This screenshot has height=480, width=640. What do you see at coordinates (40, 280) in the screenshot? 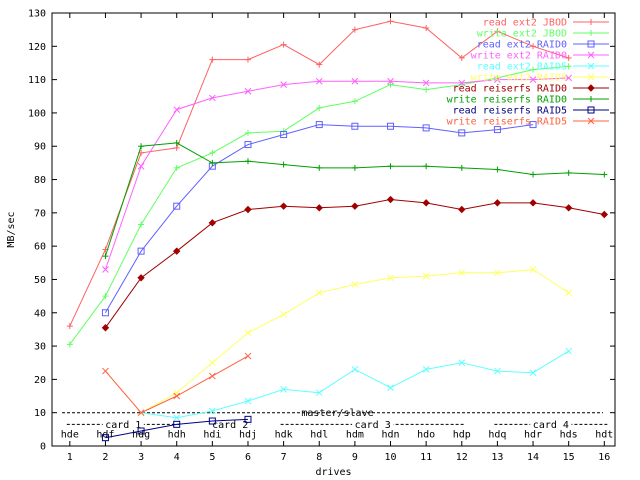
I see `y-tick-label: 50` at bounding box center [40, 280].